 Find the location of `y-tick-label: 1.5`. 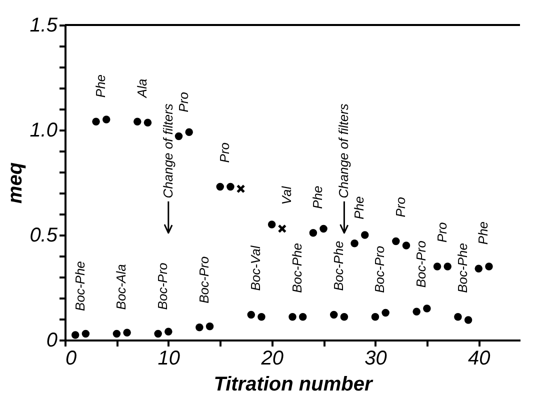

y-tick-label: 1.5 is located at coordinates (44, 25).